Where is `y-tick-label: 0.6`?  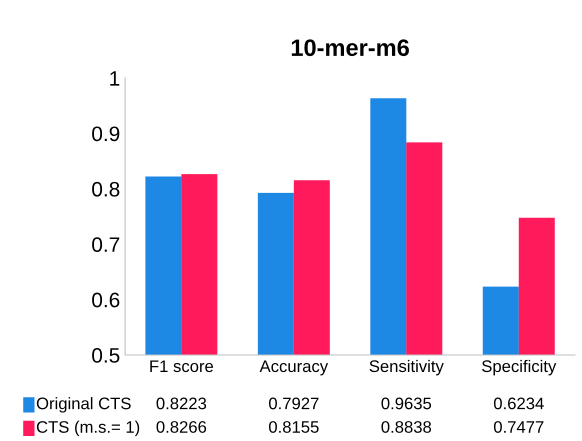 y-tick-label: 0.6 is located at coordinates (106, 300).